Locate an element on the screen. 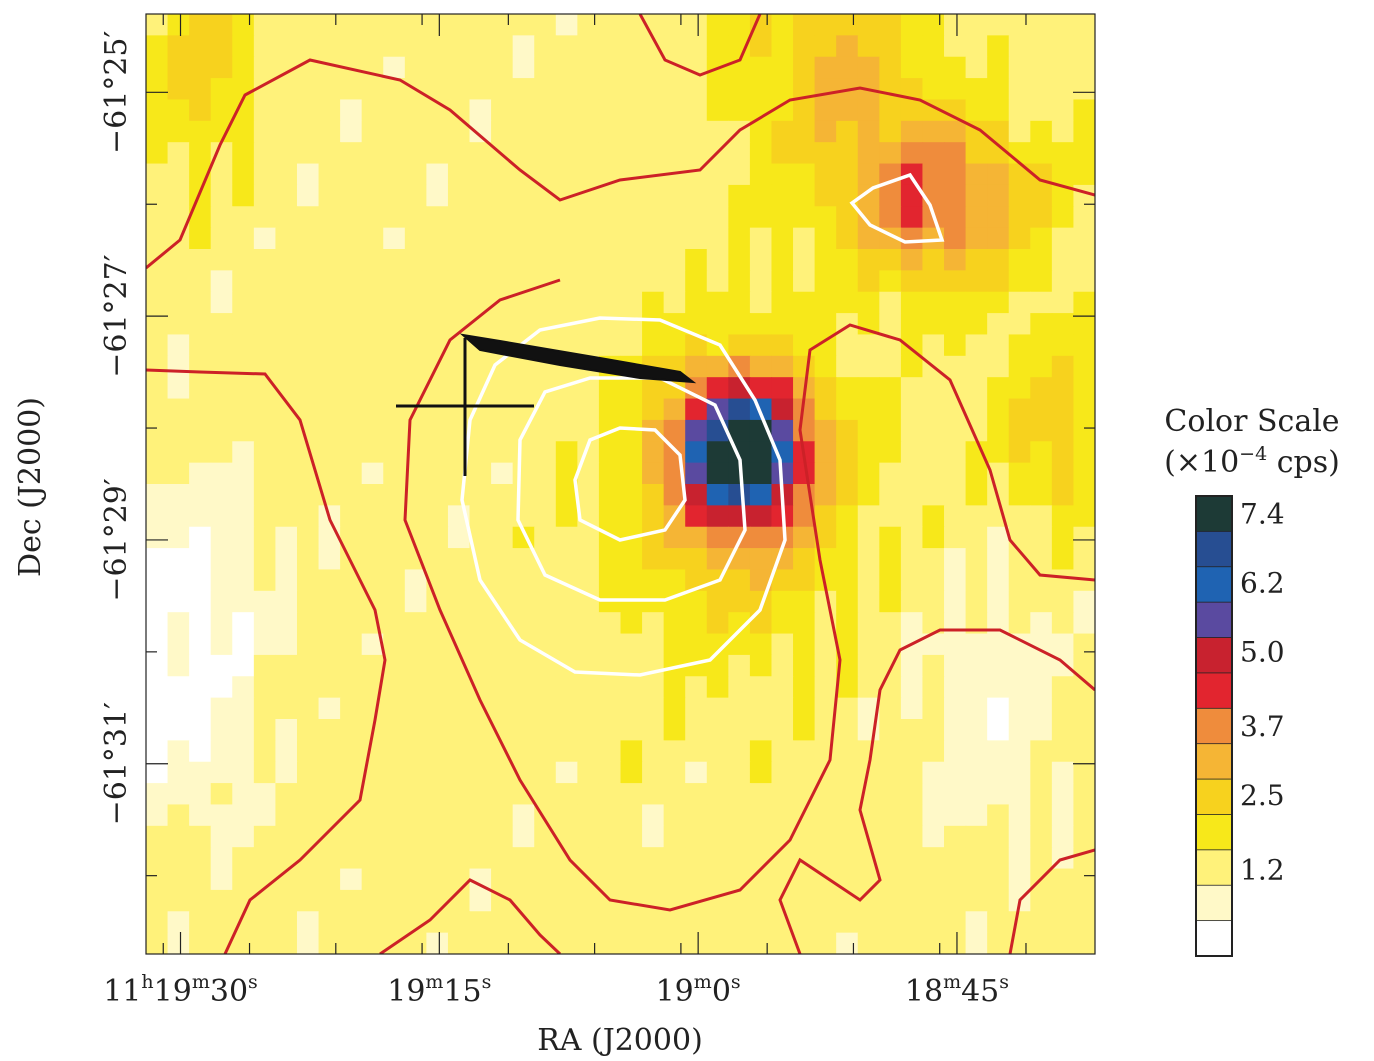 This screenshot has height=1061, width=1374. colorbar-bin is located at coordinates (1214, 938).